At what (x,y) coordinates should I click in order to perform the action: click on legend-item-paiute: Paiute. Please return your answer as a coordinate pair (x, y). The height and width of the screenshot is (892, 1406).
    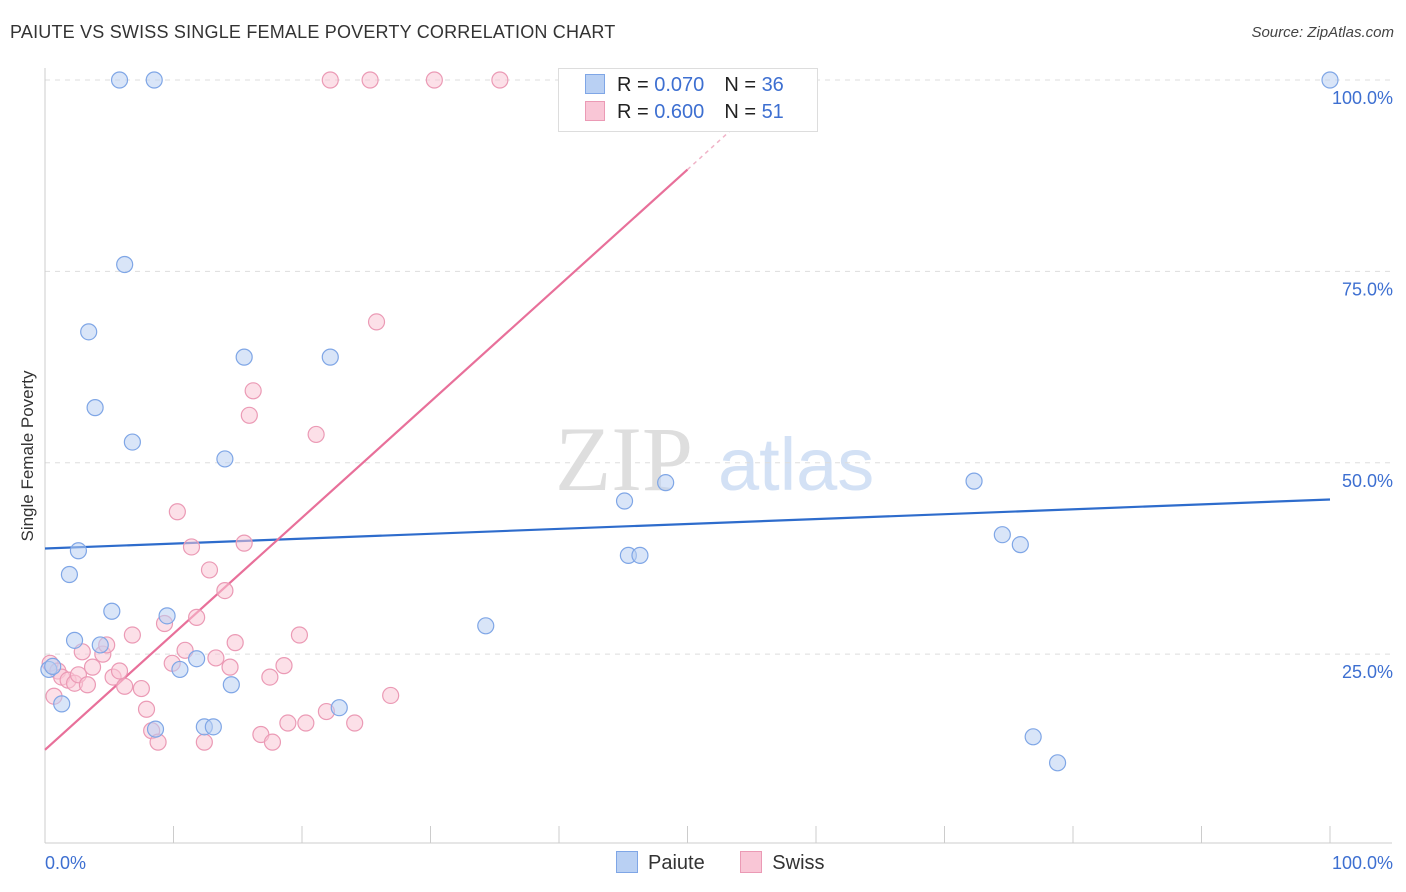
    Looking at the image, I should click on (660, 863).